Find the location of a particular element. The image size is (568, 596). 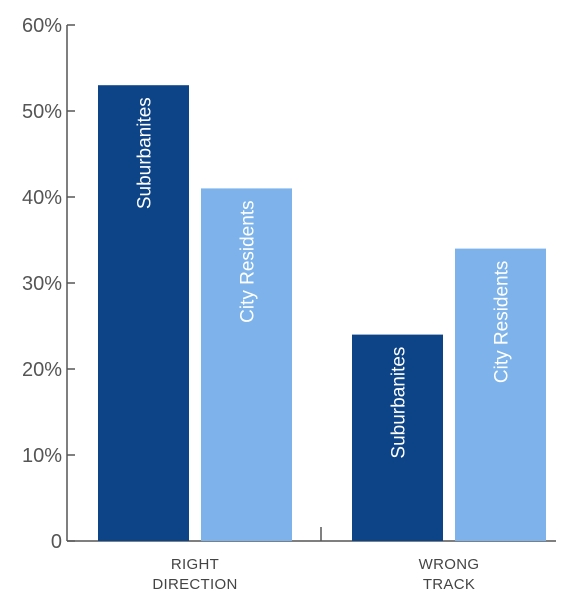

x-category-label: TRACK is located at coordinates (449, 584).